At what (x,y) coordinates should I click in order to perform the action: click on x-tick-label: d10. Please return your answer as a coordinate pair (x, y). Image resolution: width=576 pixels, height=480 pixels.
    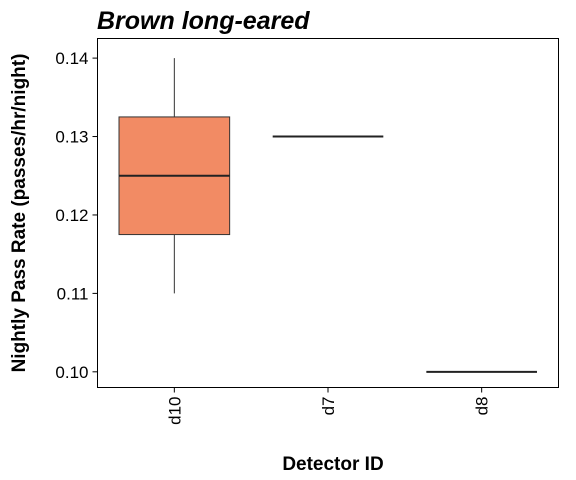
    Looking at the image, I should click on (174, 411).